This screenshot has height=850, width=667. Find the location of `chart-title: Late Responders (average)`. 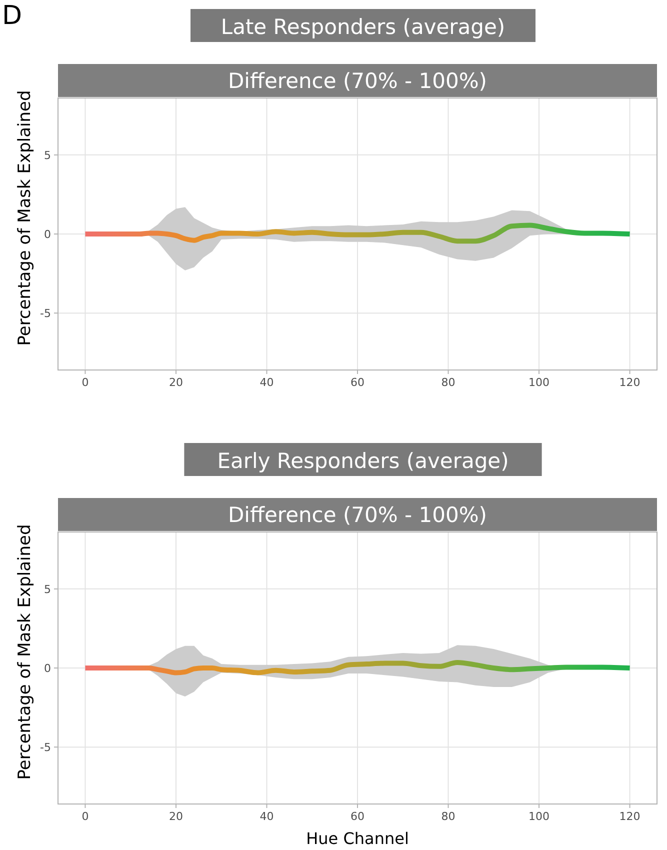

chart-title: Late Responders (average) is located at coordinates (363, 27).